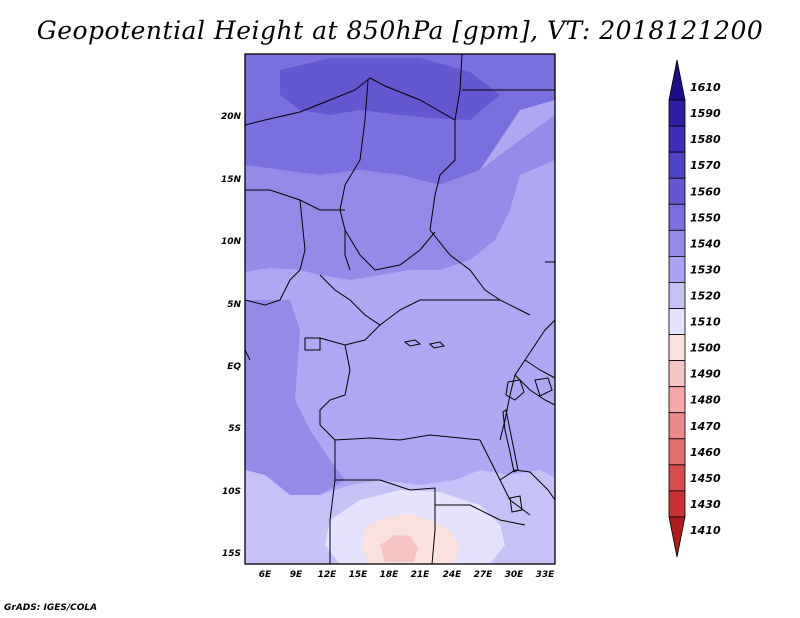 The width and height of the screenshot is (800, 618). I want to click on colorbar-label: 1480, so click(705, 400).